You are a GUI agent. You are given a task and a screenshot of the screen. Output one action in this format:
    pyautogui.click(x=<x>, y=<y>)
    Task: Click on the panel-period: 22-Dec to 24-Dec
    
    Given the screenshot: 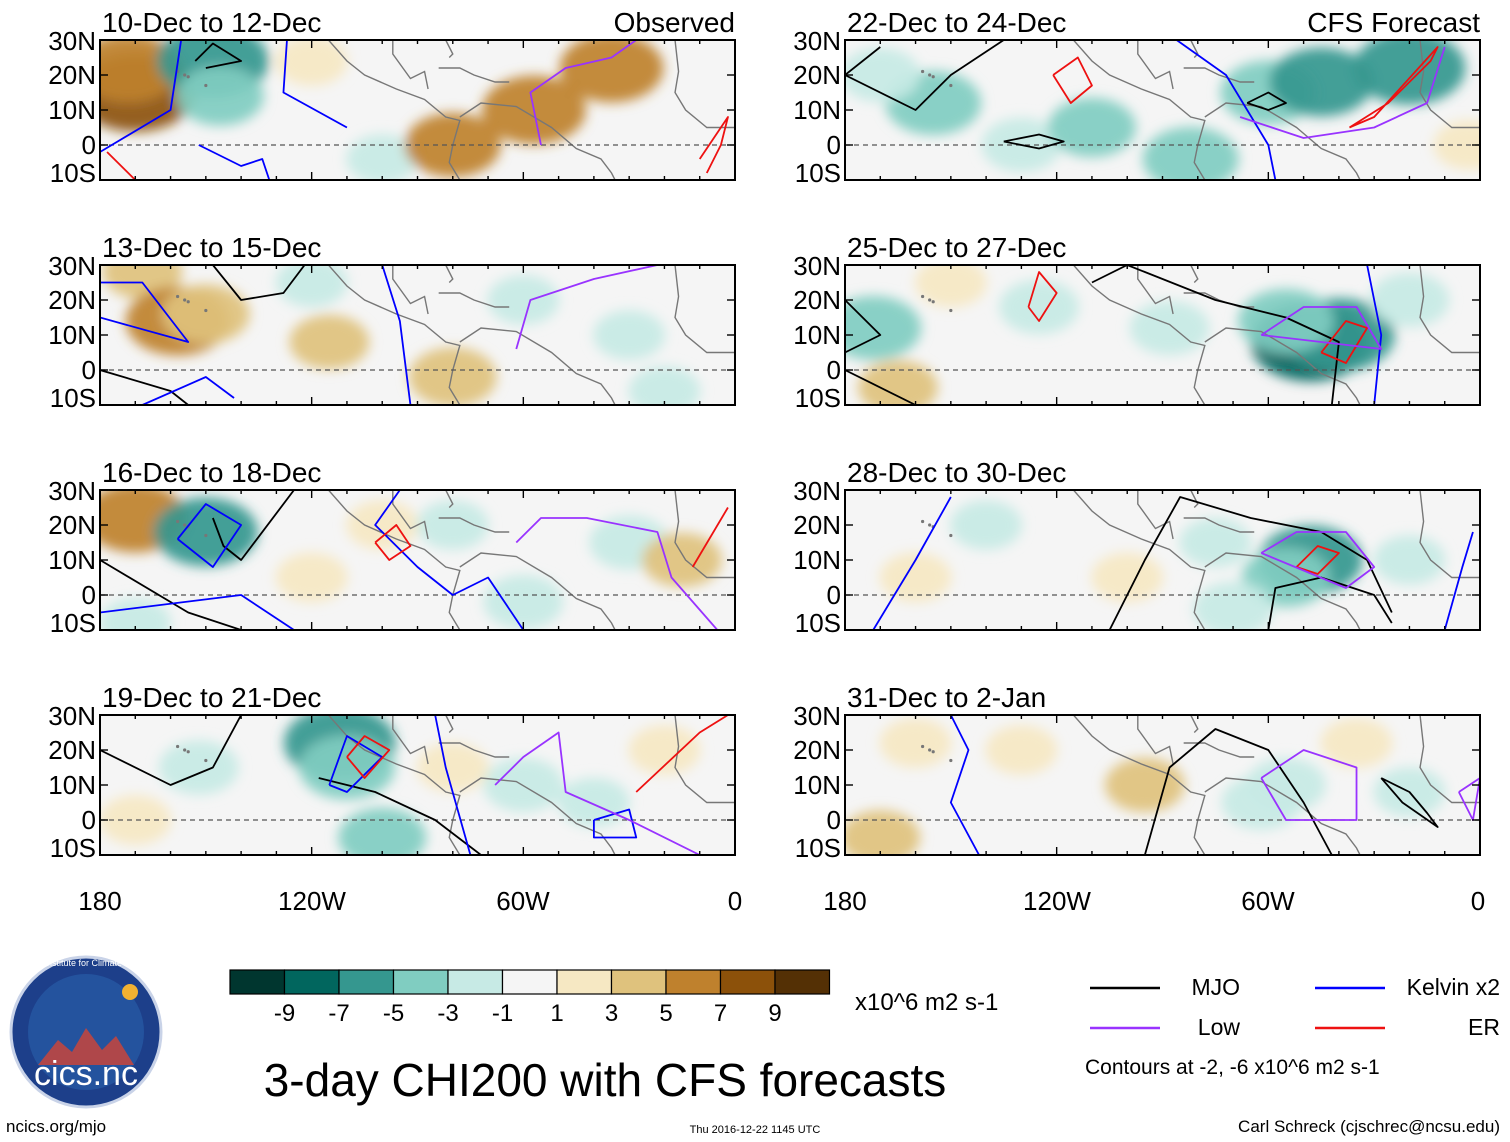 What is the action you would take?
    pyautogui.click(x=956, y=22)
    